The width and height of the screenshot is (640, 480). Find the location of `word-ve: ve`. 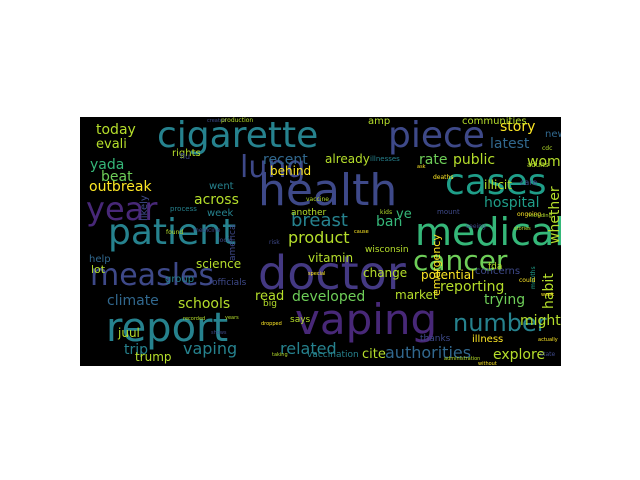

word-ve: ve is located at coordinates (404, 214).